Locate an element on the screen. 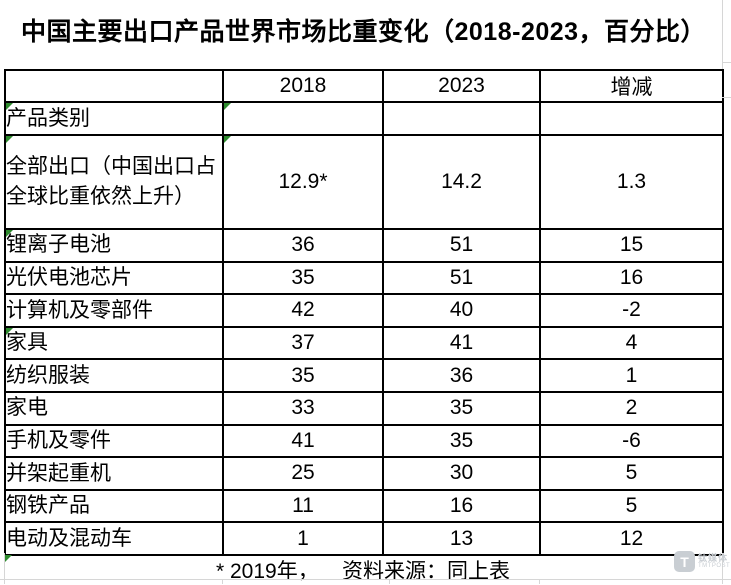 The image size is (731, 585). header-2018-cell: 2018 is located at coordinates (303, 86).